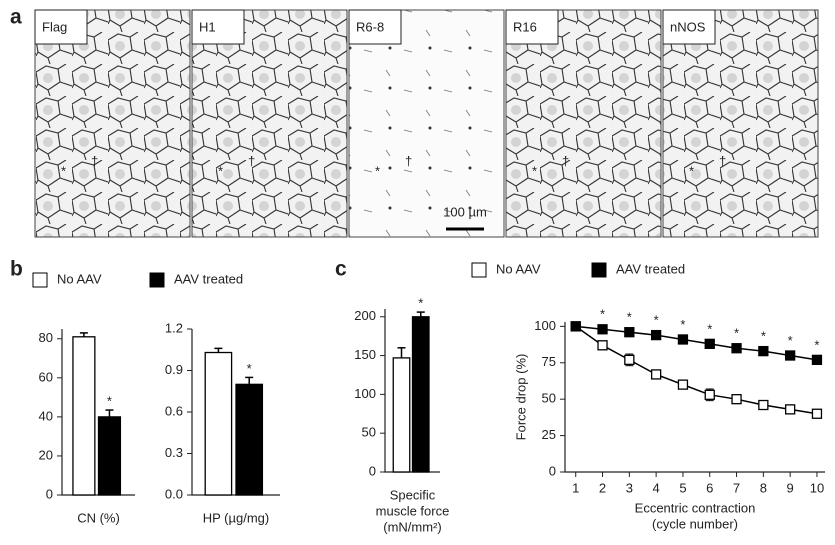  What do you see at coordinates (709, 487) in the screenshot?
I see `x-tick-label: 6` at bounding box center [709, 487].